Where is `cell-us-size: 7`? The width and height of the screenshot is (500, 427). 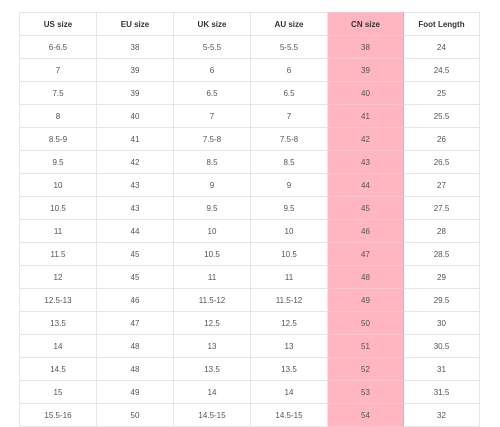
cell-us-size: 7 is located at coordinates (58, 70).